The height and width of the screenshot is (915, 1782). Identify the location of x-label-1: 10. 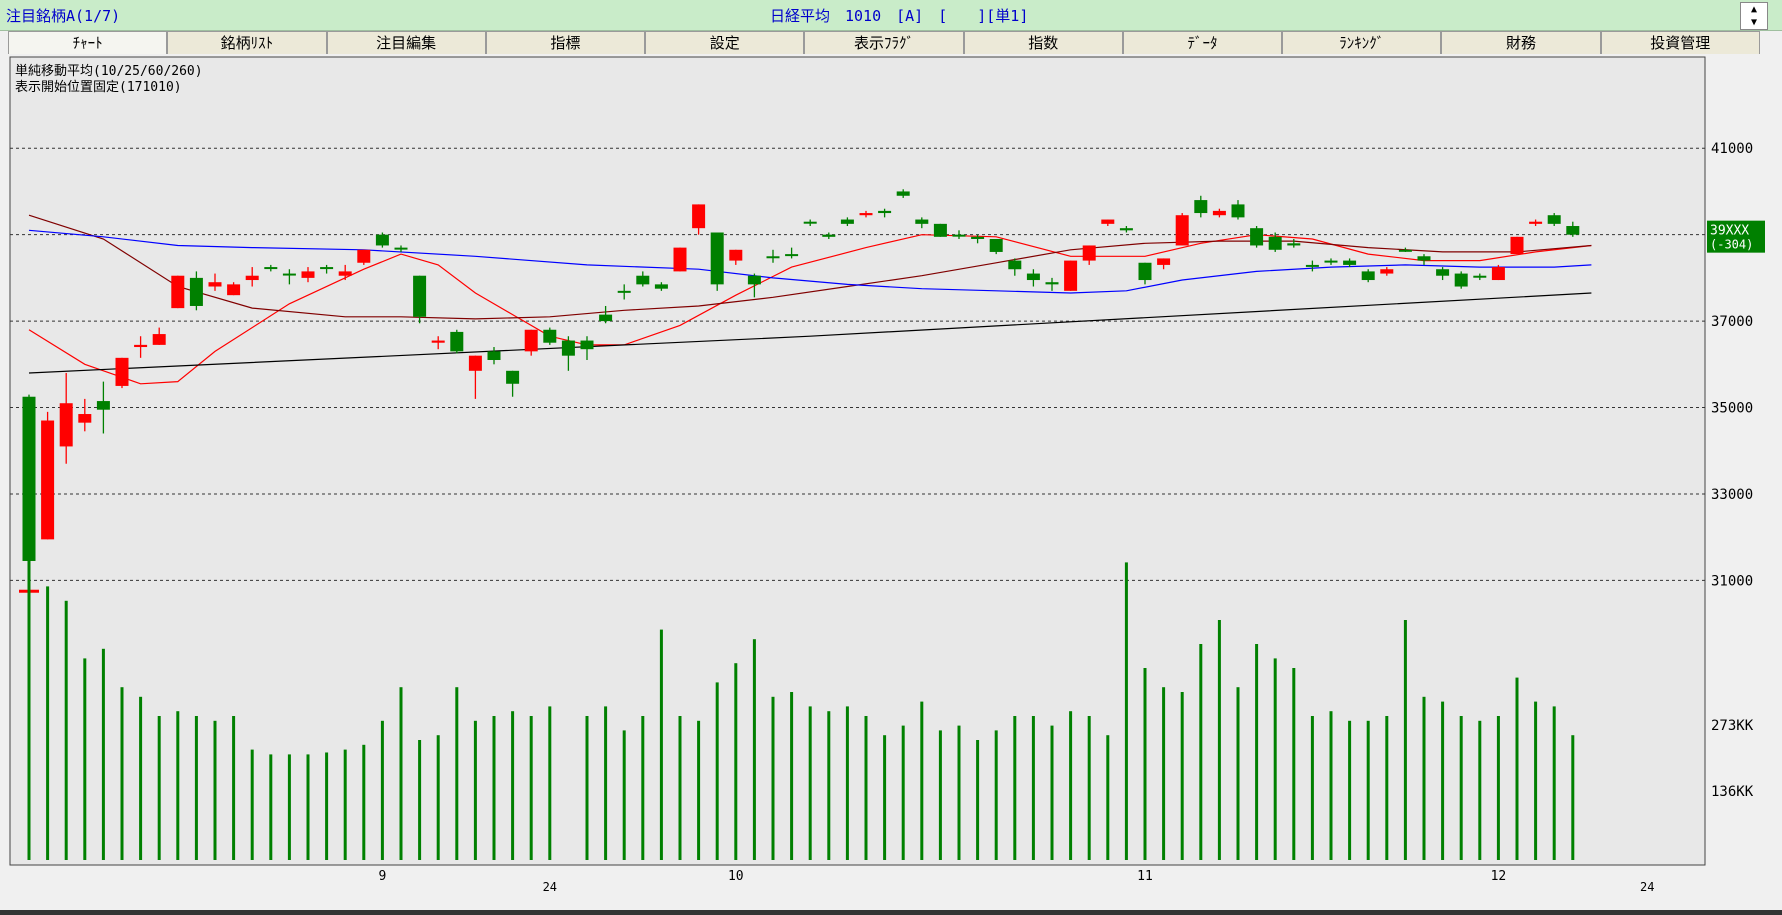
(736, 876).